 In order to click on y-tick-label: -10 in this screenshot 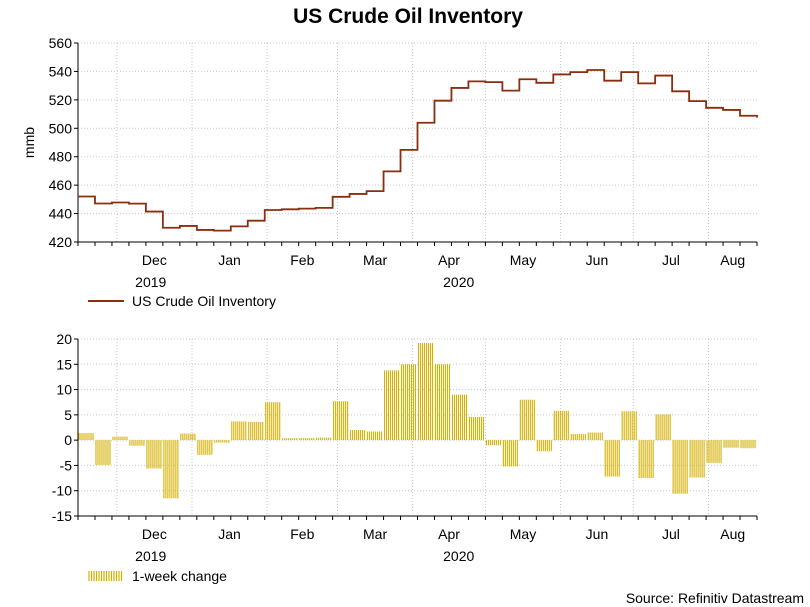, I will do `click(62, 491)`.